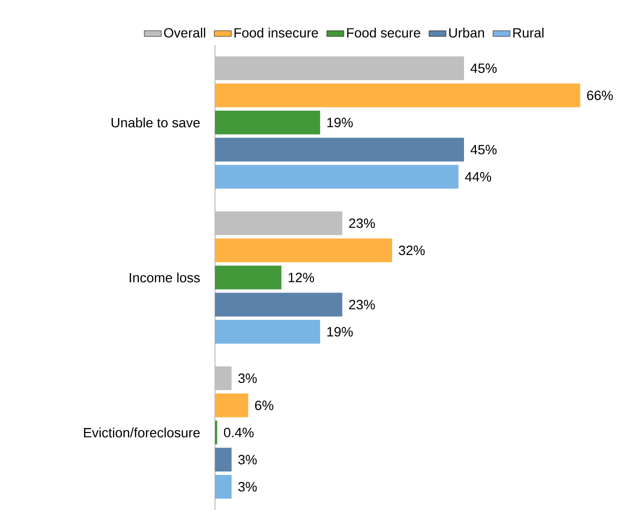  What do you see at coordinates (165, 277) in the screenshot?
I see `y-tick-label: Income loss` at bounding box center [165, 277].